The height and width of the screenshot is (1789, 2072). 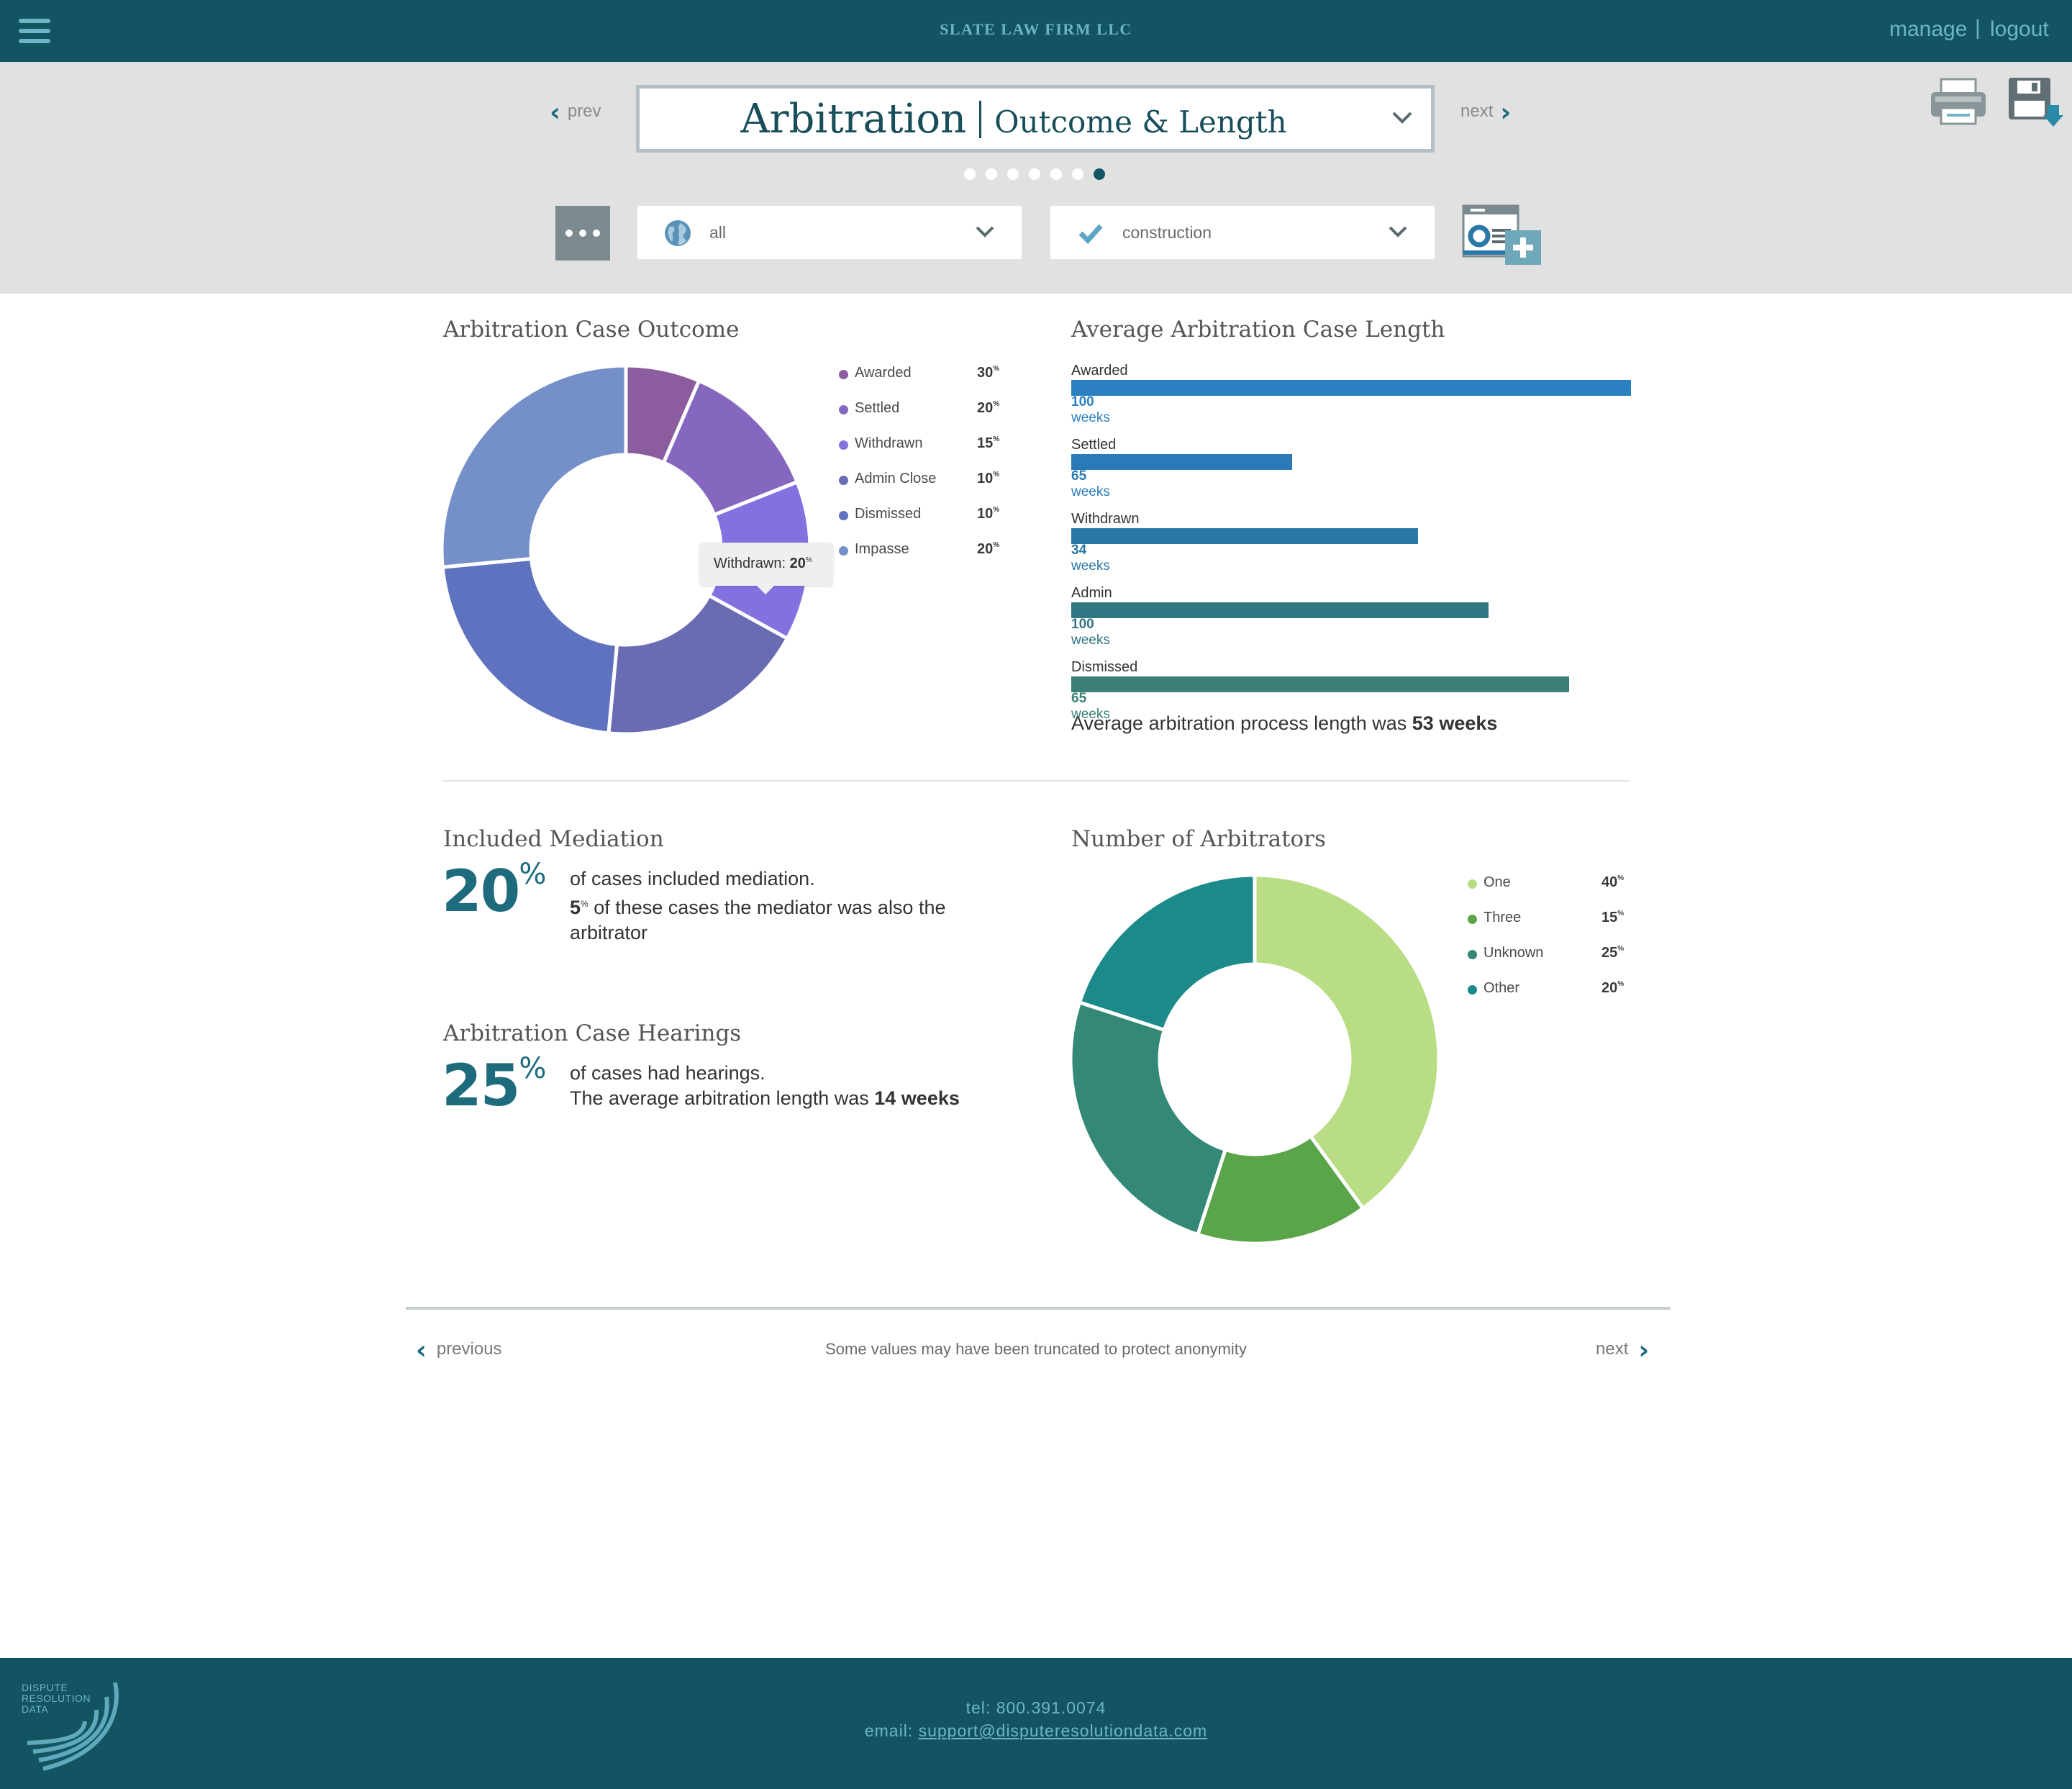 What do you see at coordinates (1244, 536) in the screenshot?
I see `bar-withdrawn` at bounding box center [1244, 536].